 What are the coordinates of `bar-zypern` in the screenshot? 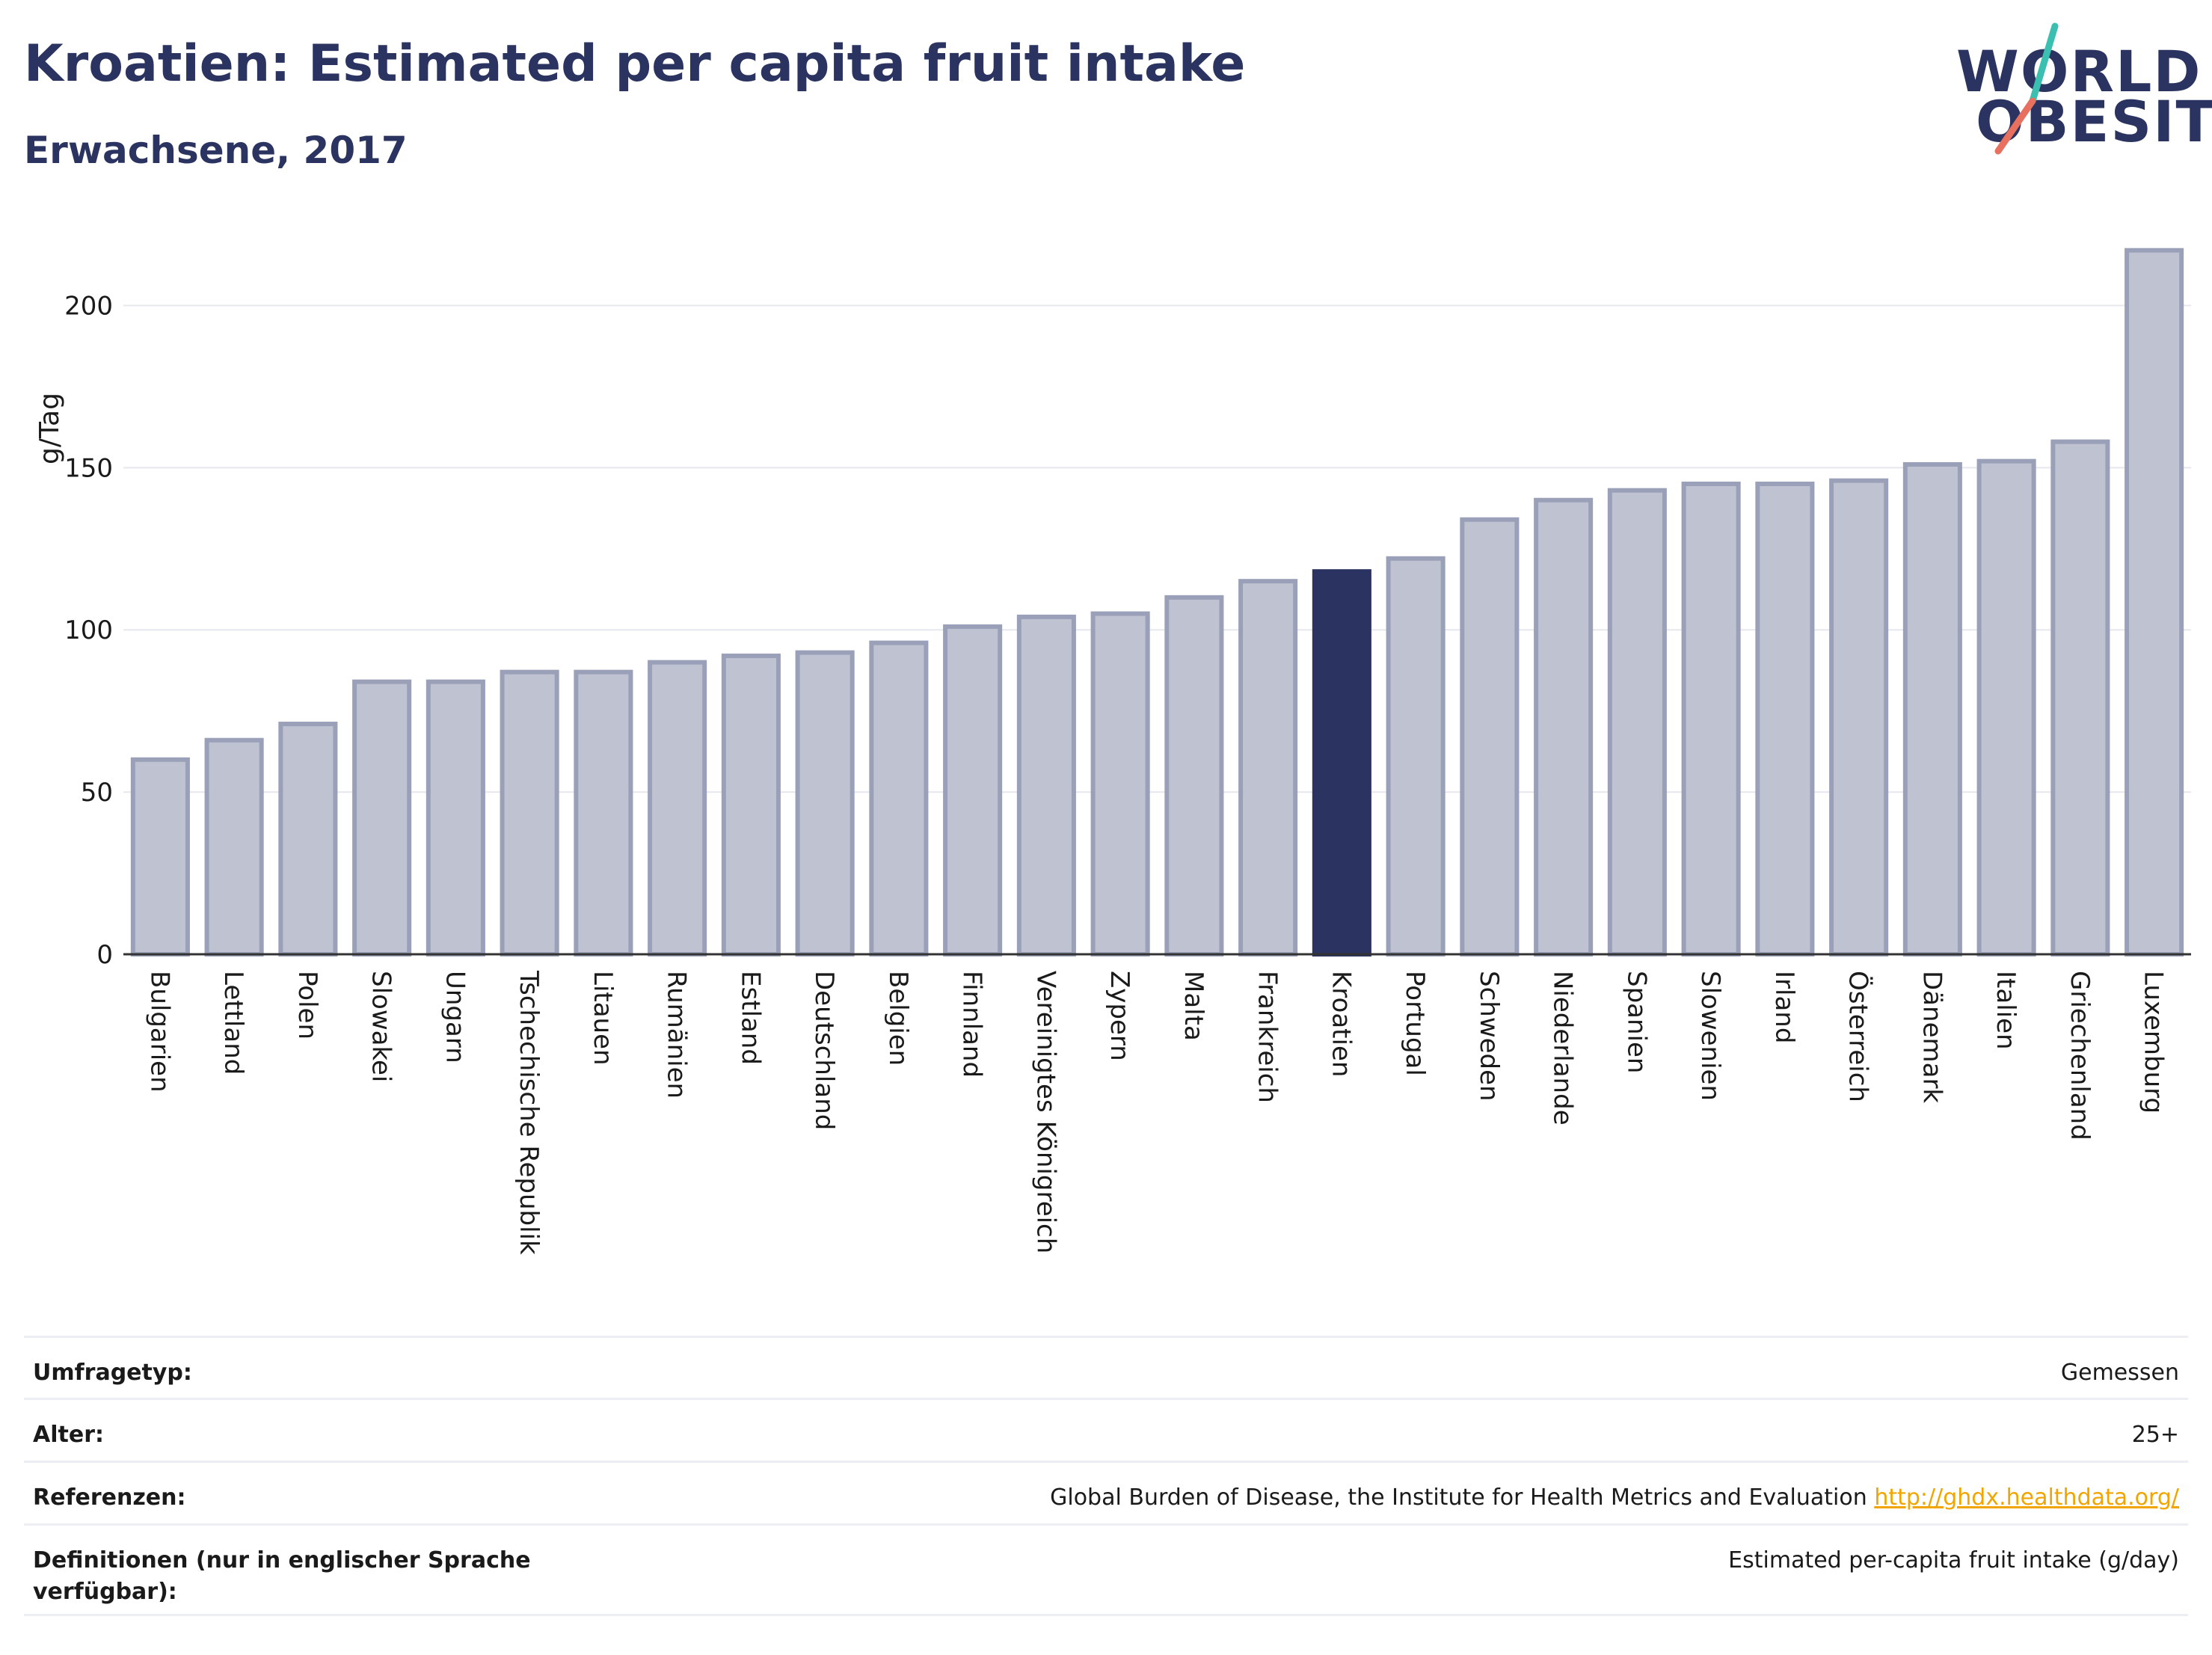 It's located at (1120, 784).